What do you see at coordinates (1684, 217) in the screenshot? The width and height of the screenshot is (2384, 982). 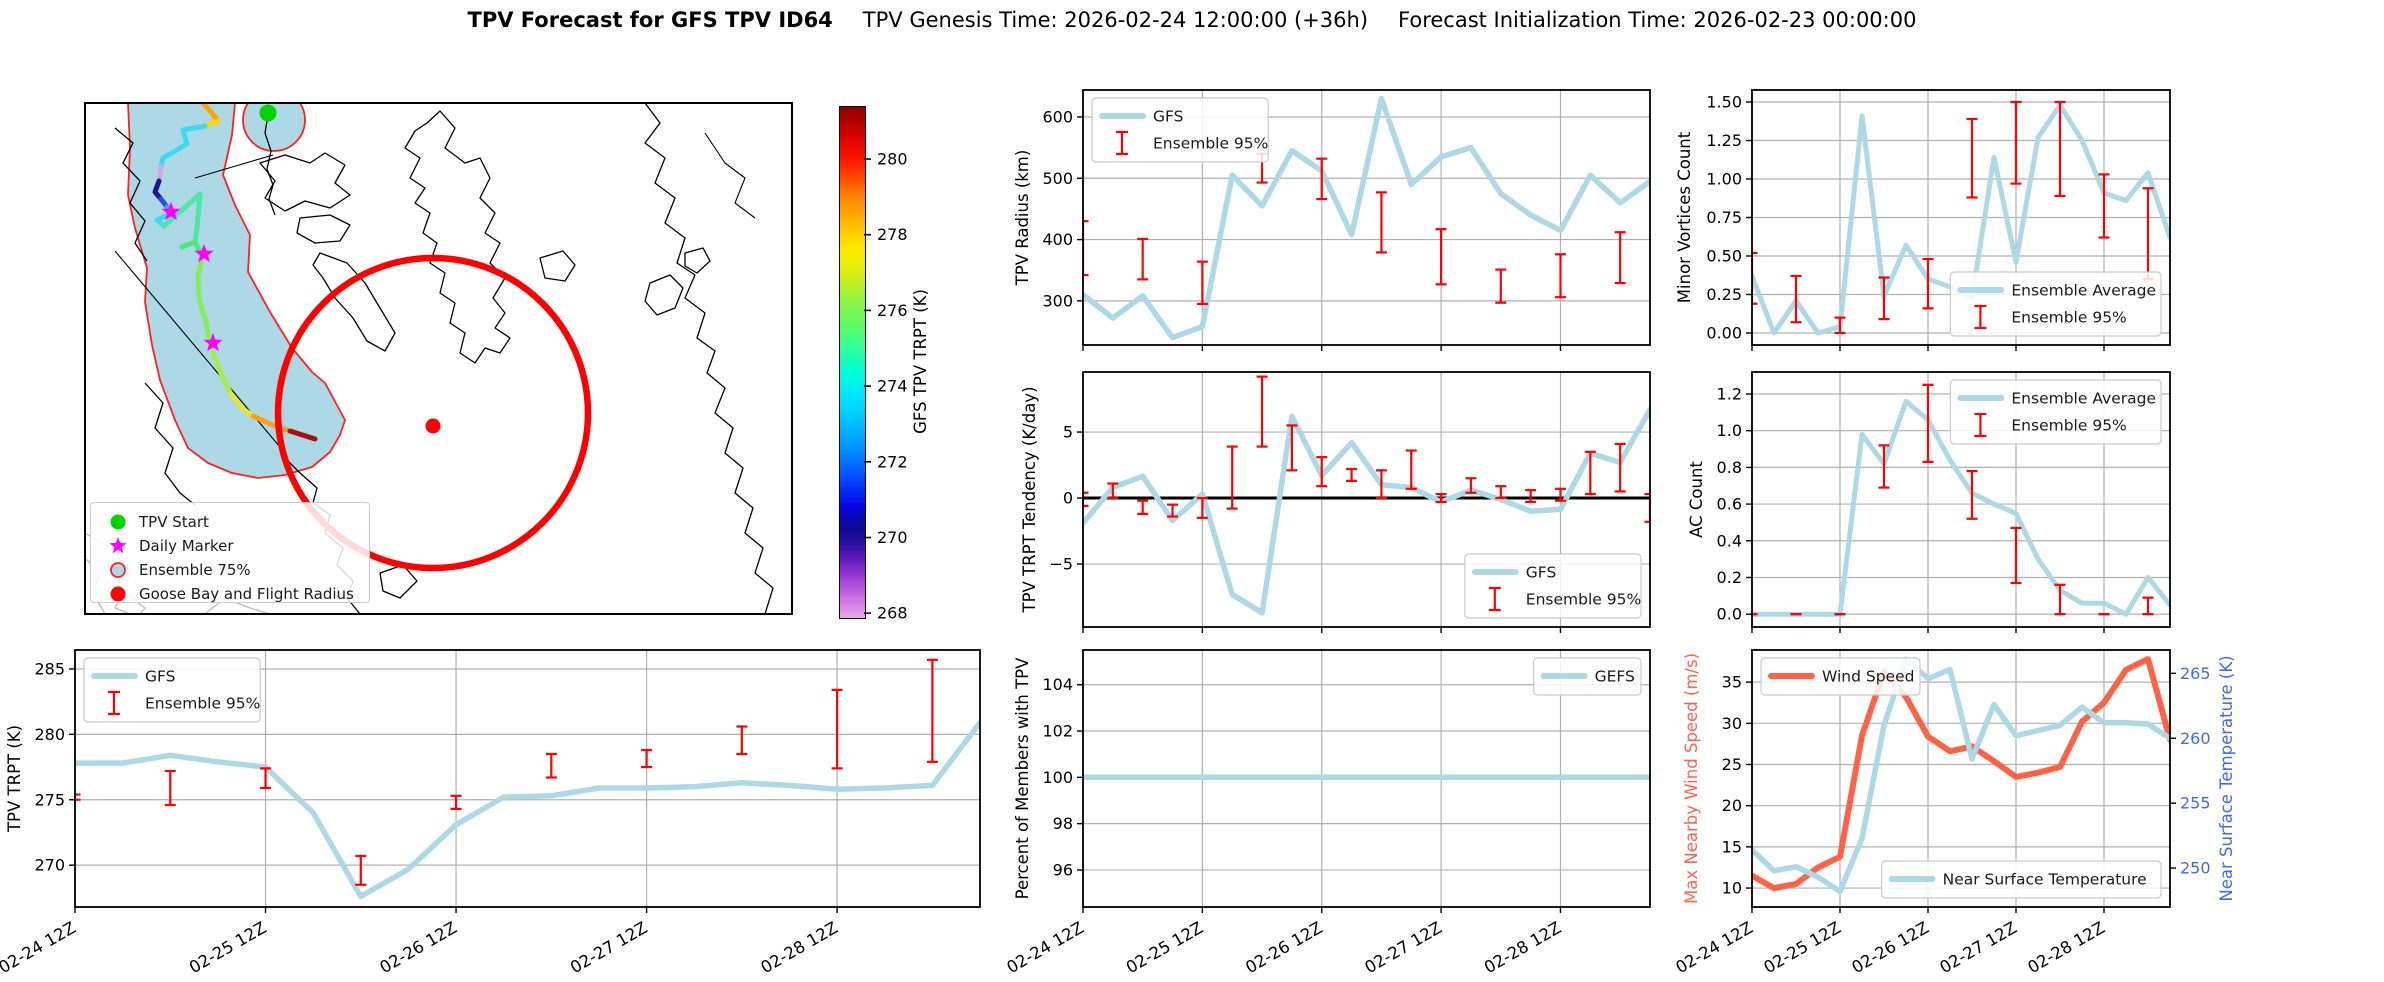 I see `ylabel: Minor Vortices Count` at bounding box center [1684, 217].